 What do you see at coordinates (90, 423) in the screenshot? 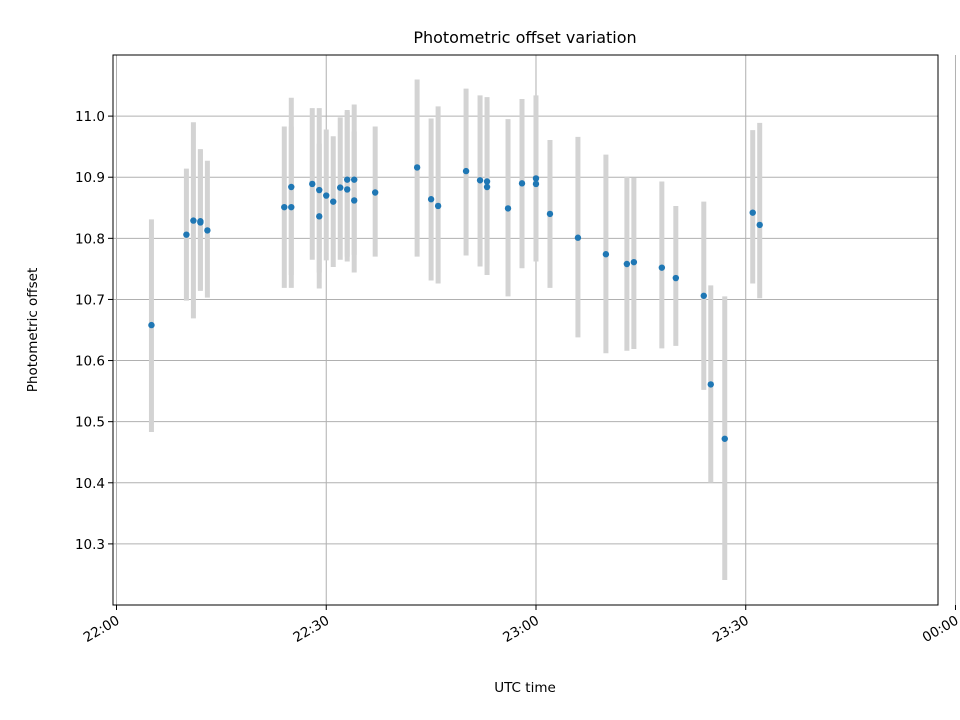
I see `y-tick-label: 10.5` at bounding box center [90, 423].